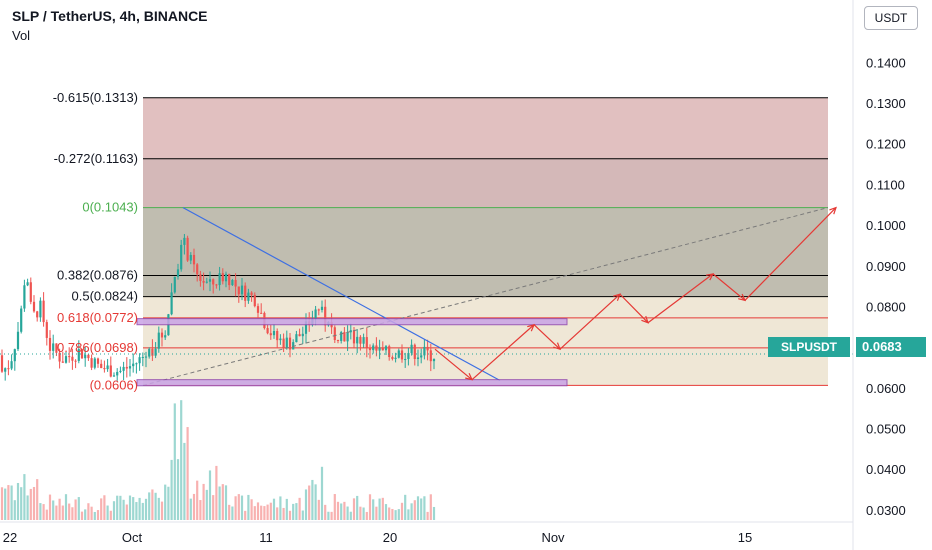 The width and height of the screenshot is (932, 550). What do you see at coordinates (886, 306) in the screenshot?
I see `y-tick-6: 0.0800` at bounding box center [886, 306].